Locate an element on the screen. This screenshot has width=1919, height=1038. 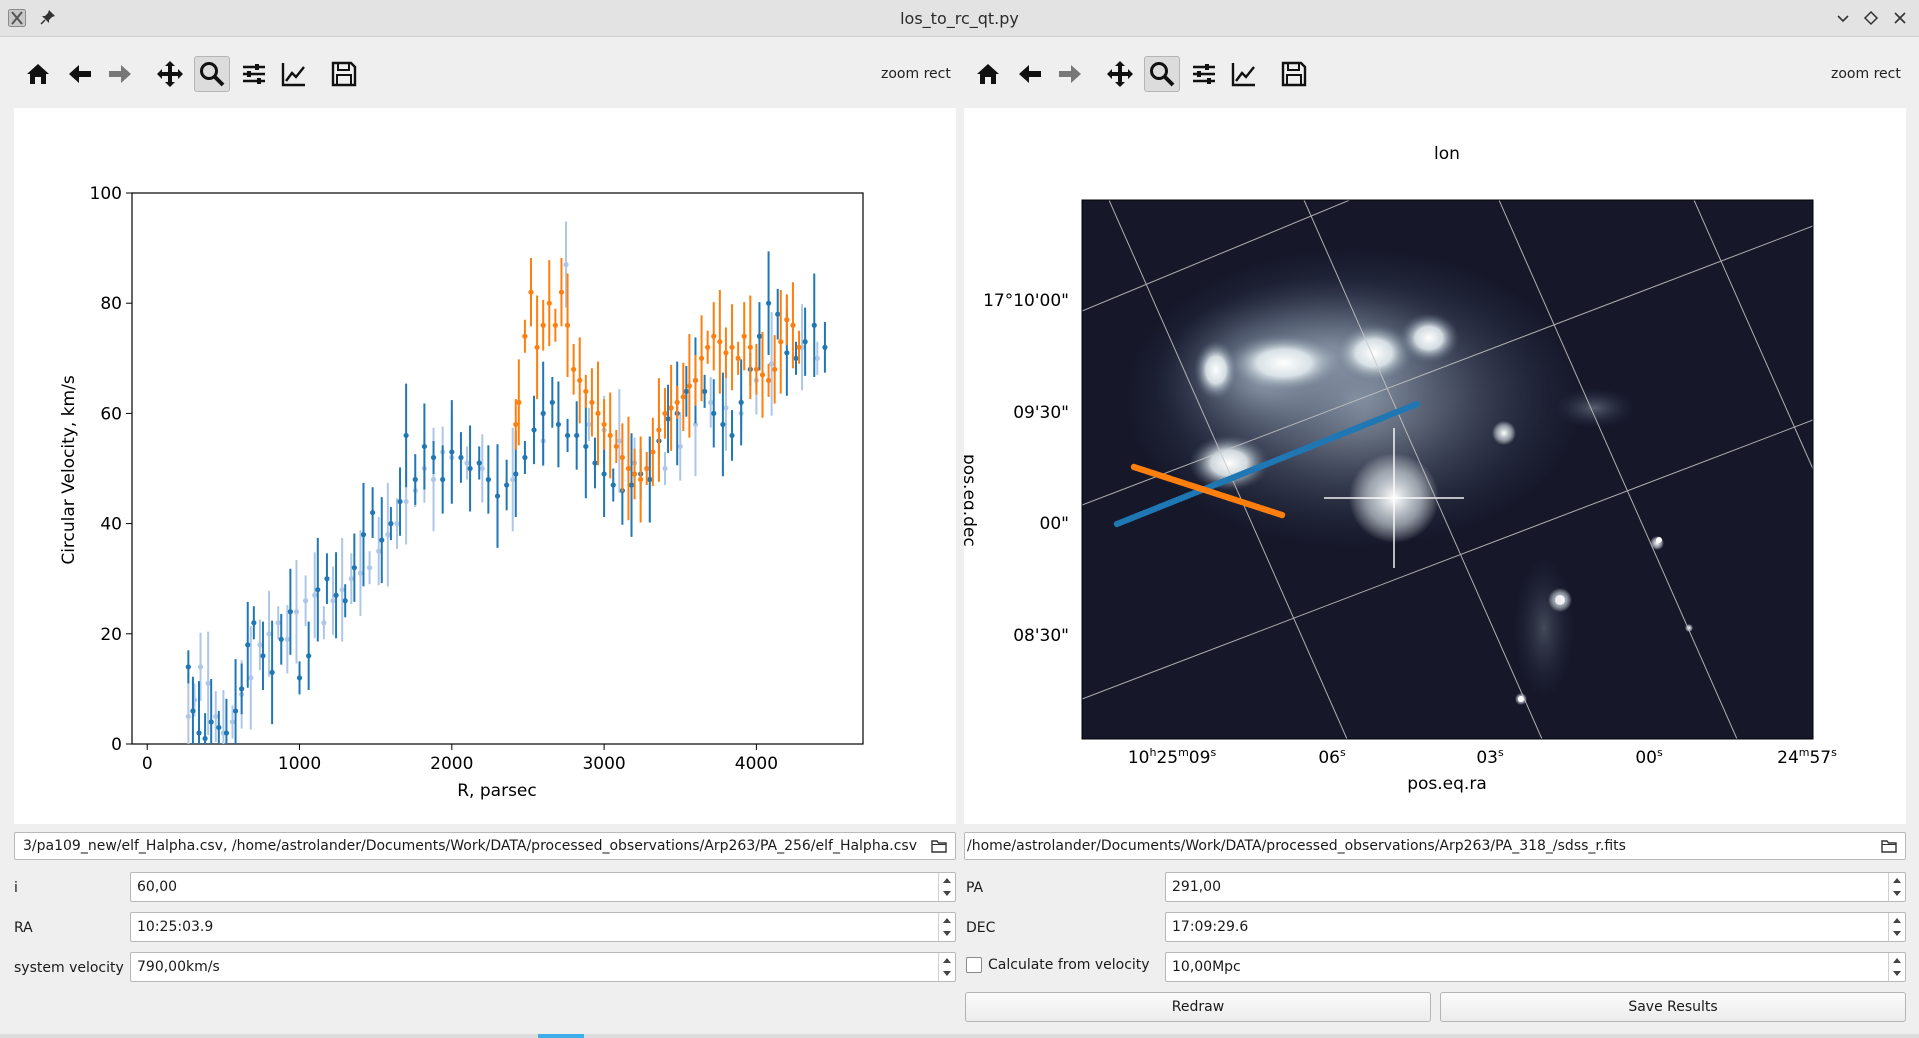
edit-axis-icon is located at coordinates (293, 75).